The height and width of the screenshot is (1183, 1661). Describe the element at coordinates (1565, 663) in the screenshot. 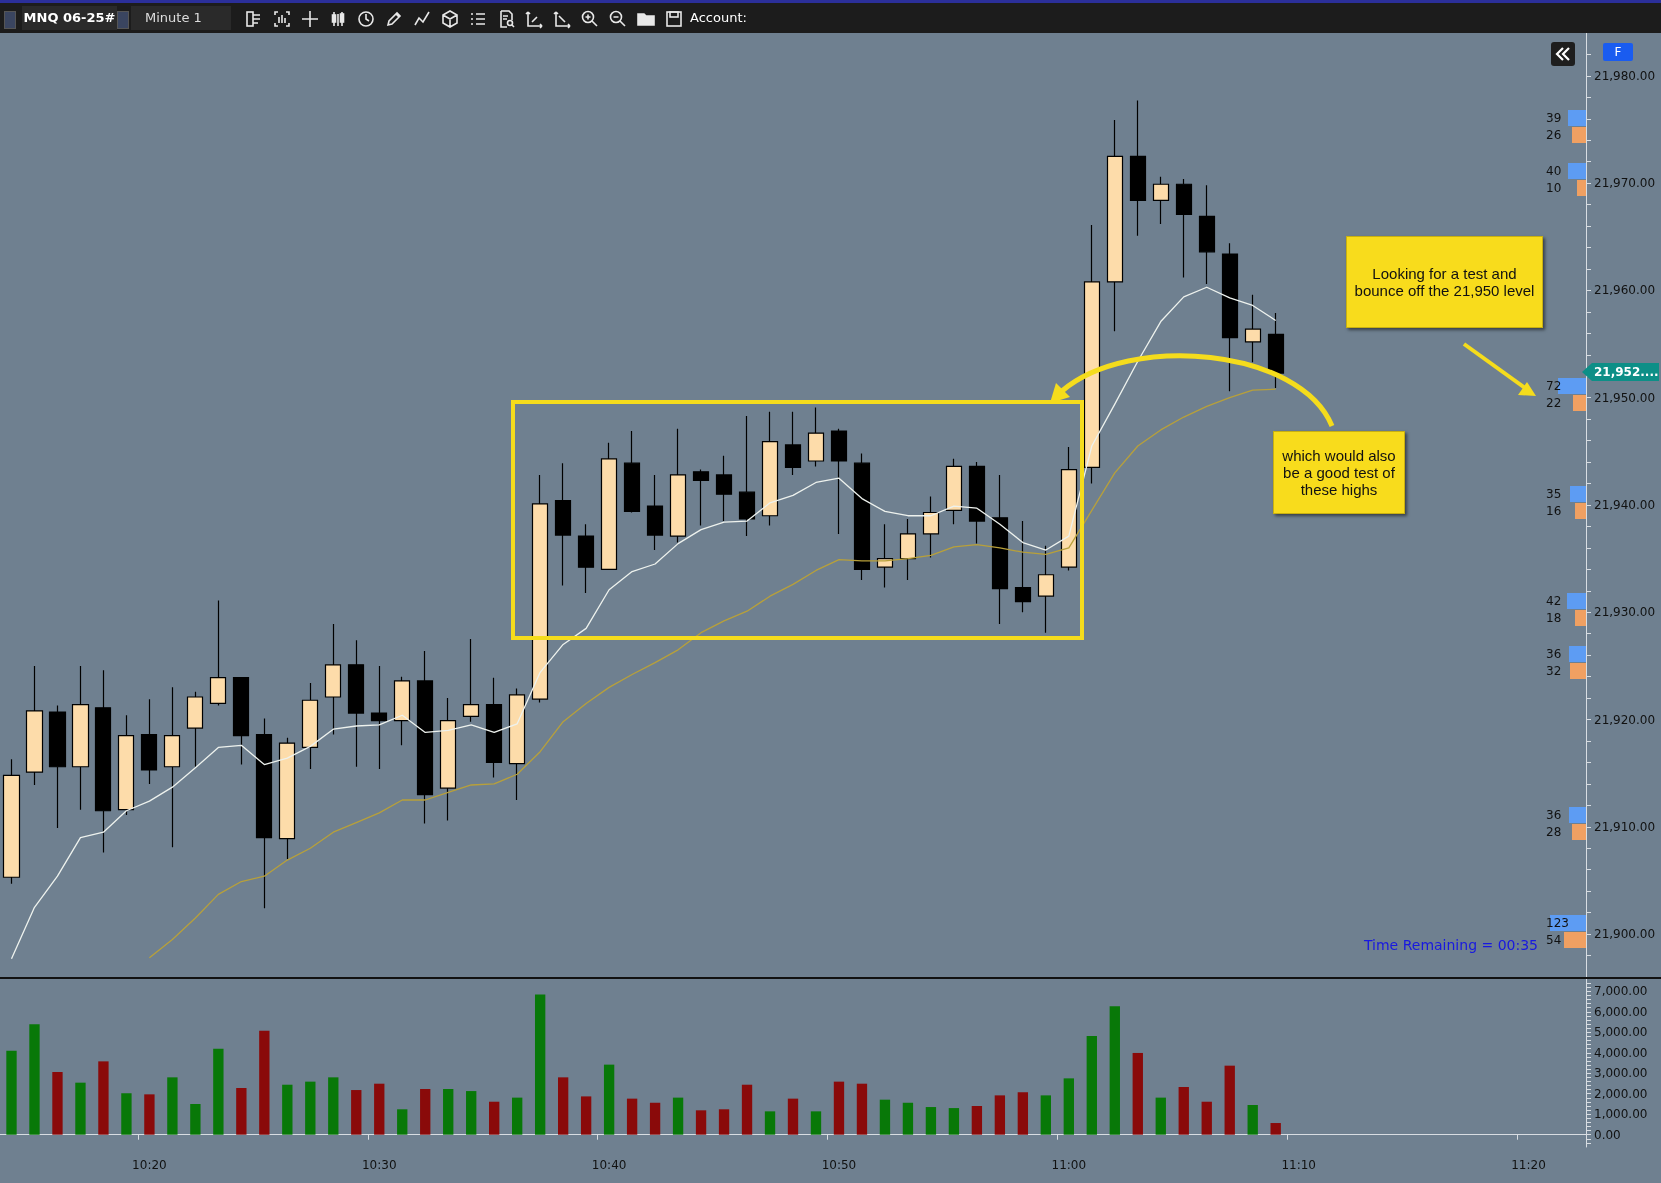

I see `order-flow-tag: 36 32` at that location.